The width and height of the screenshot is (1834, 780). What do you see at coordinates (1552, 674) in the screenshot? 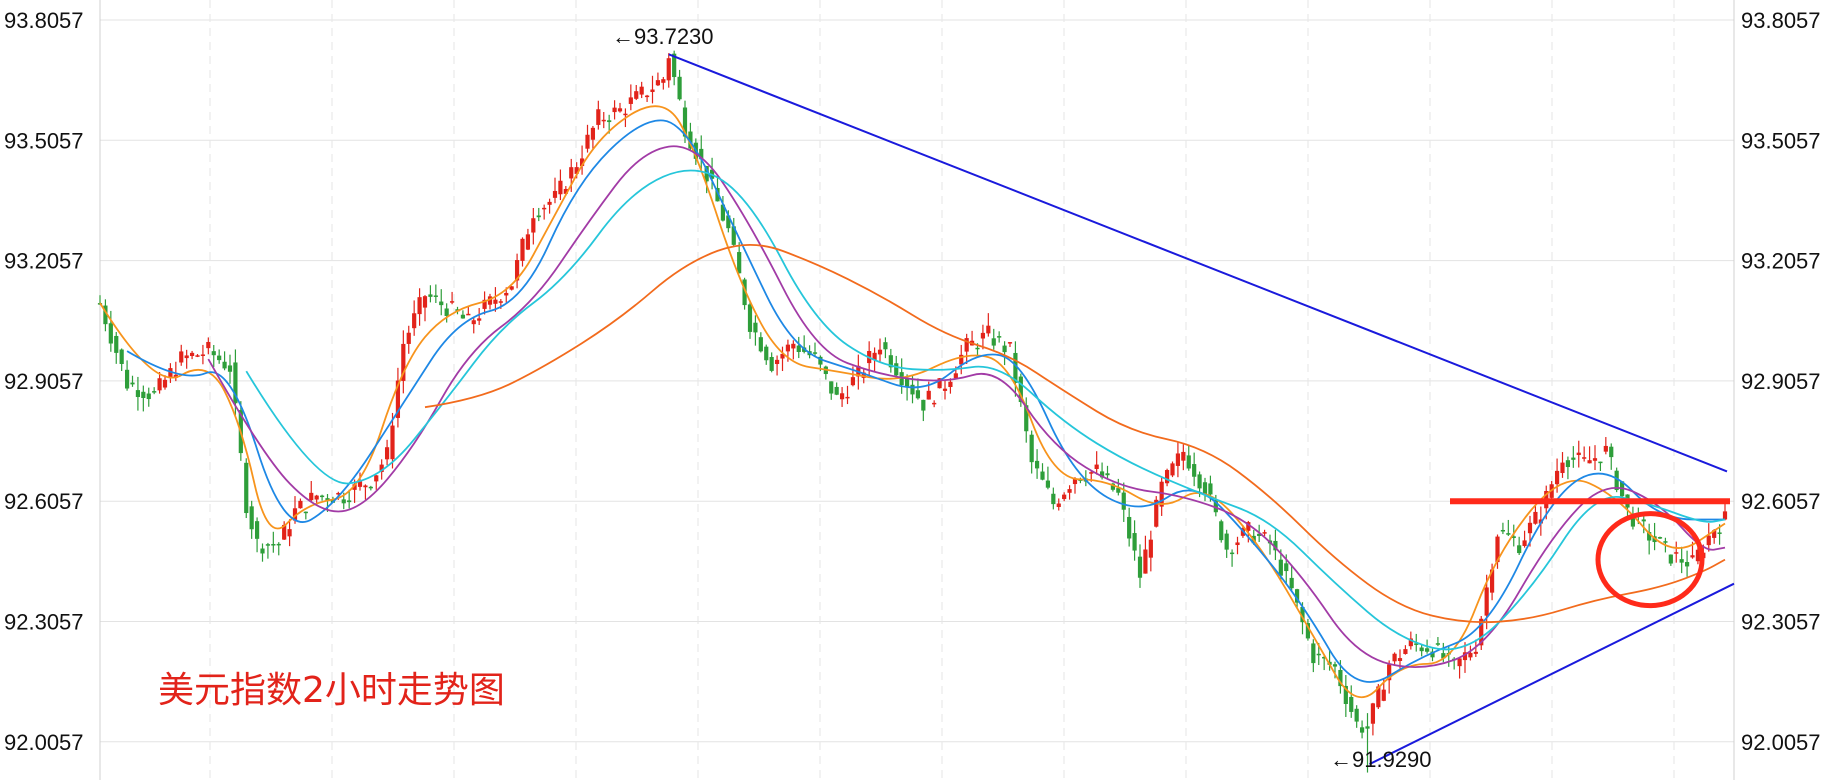
I see `support-trendline` at bounding box center [1552, 674].